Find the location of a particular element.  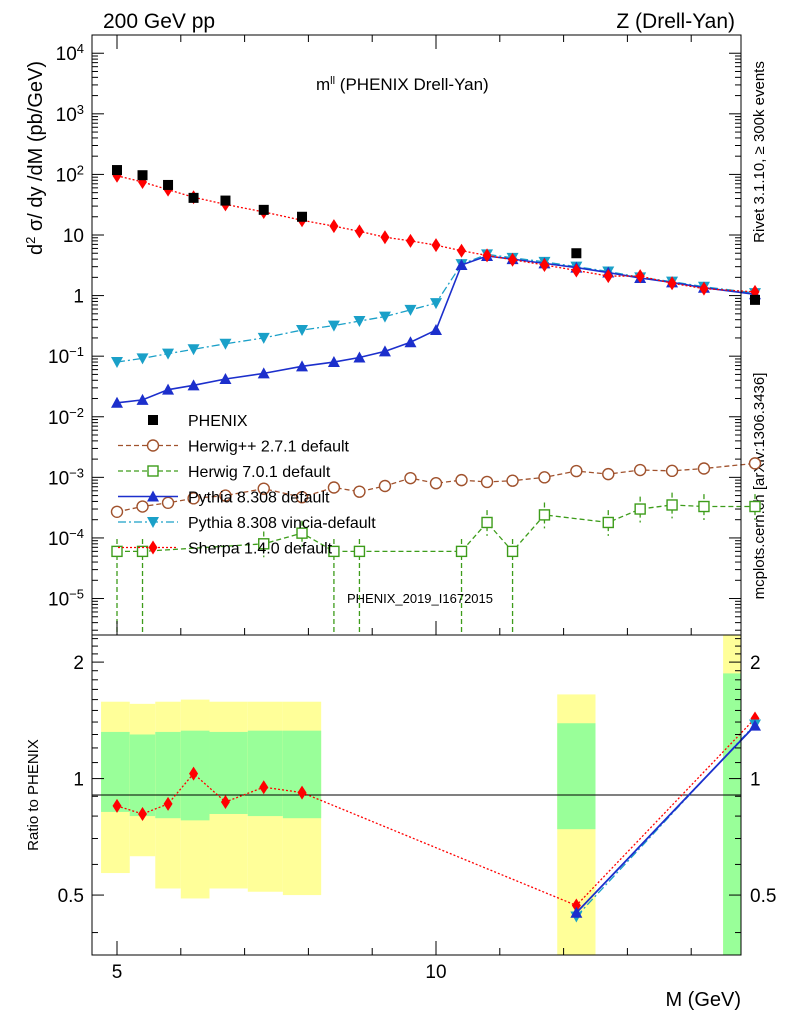

legend-label-vincia: Pythia 8.308 vincia-default is located at coordinates (282, 523).